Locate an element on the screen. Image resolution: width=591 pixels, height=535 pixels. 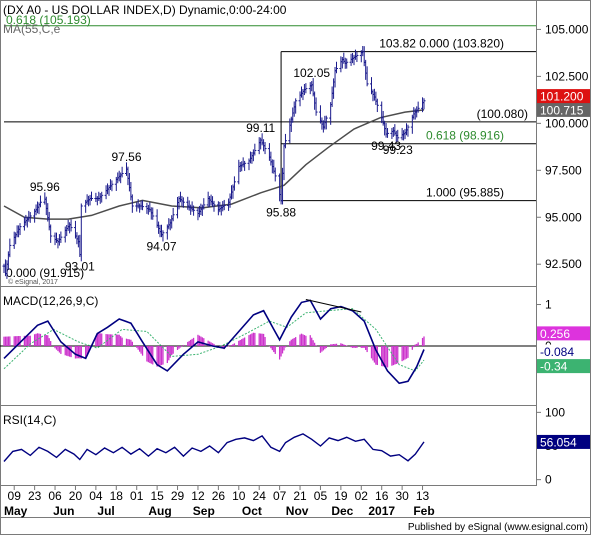
price-y-tick-label: 92.500 is located at coordinates (563, 264).